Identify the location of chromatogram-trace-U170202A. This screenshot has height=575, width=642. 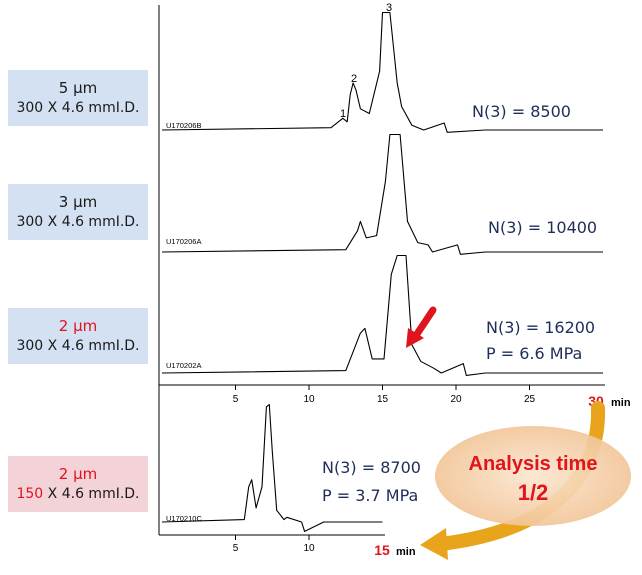
(382, 315).